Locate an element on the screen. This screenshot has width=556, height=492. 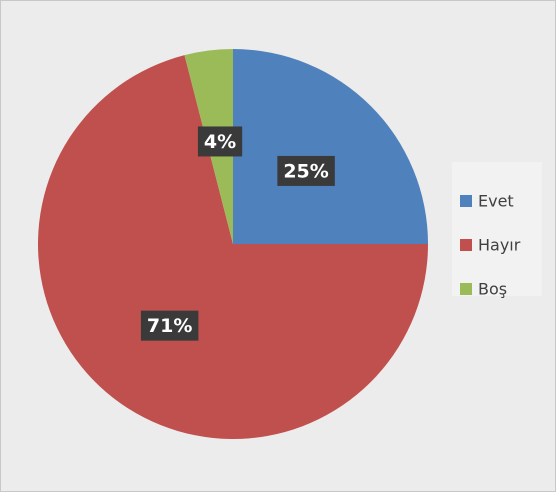
legend-label: Evet is located at coordinates (496, 201).